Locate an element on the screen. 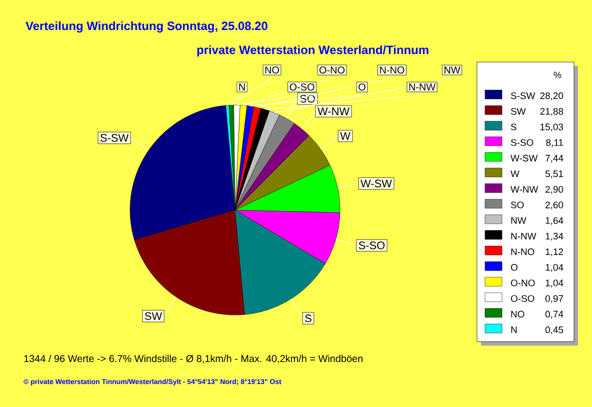 Image resolution: width=592 pixels, height=407 pixels. slice-label: S-SO is located at coordinates (371, 246).